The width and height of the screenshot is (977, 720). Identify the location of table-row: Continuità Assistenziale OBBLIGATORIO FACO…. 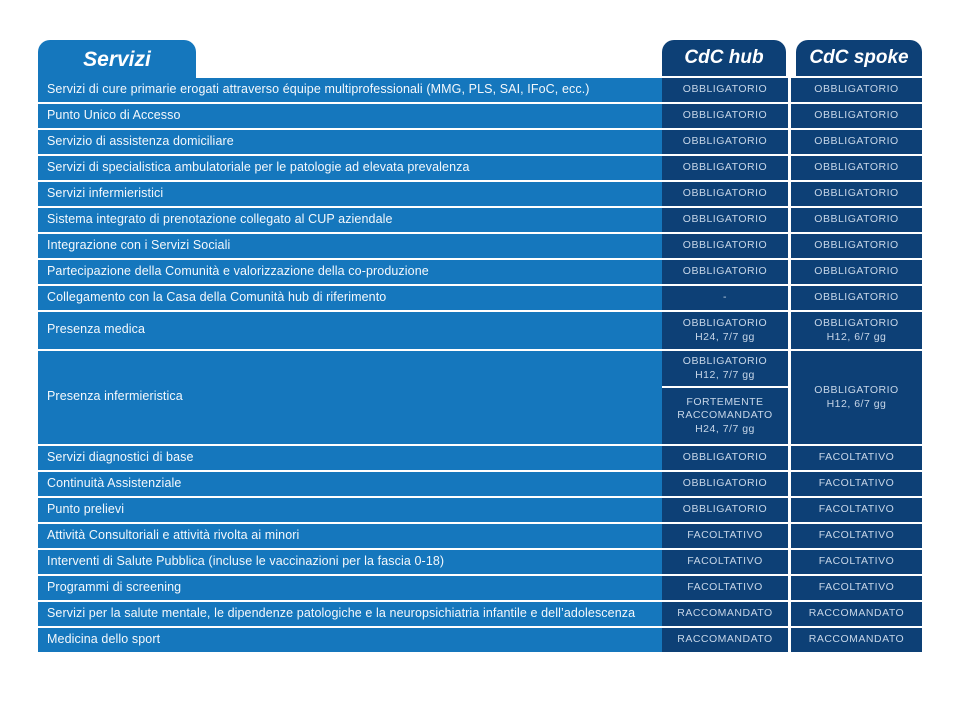
(480, 484).